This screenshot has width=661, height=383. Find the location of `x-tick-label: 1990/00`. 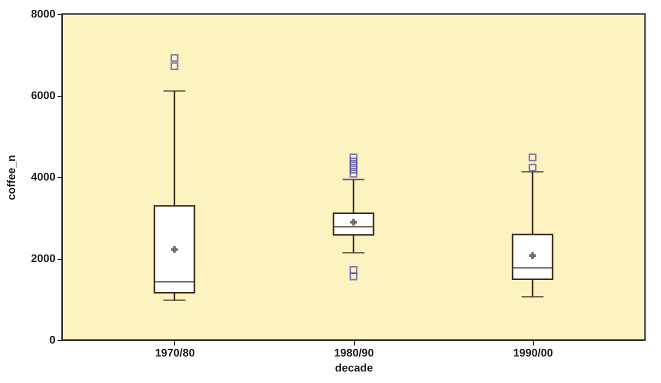

x-tick-label: 1990/00 is located at coordinates (533, 354).